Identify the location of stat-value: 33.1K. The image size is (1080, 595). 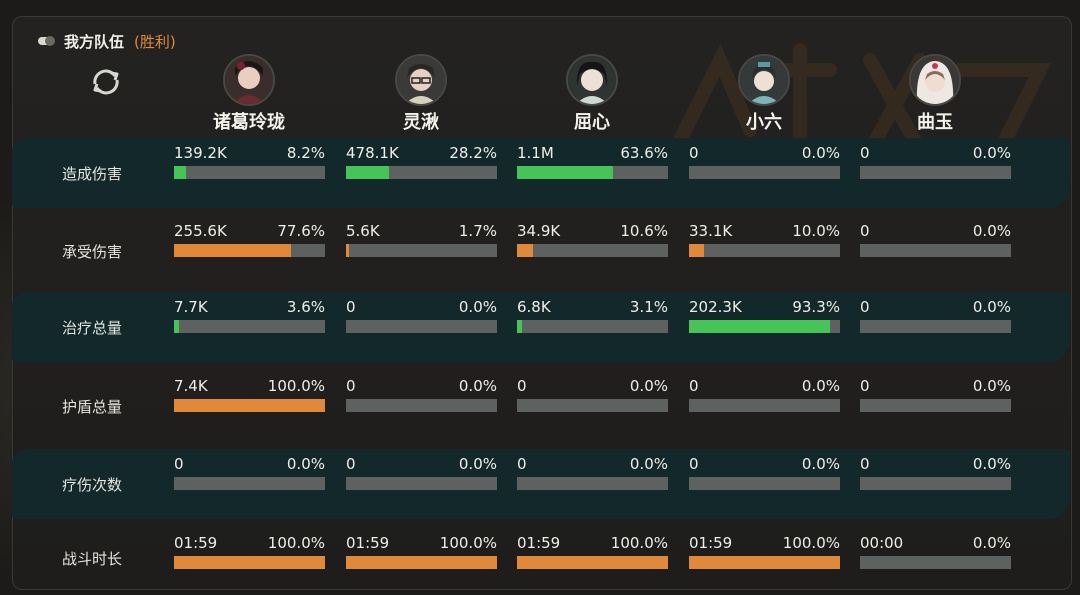
(711, 231).